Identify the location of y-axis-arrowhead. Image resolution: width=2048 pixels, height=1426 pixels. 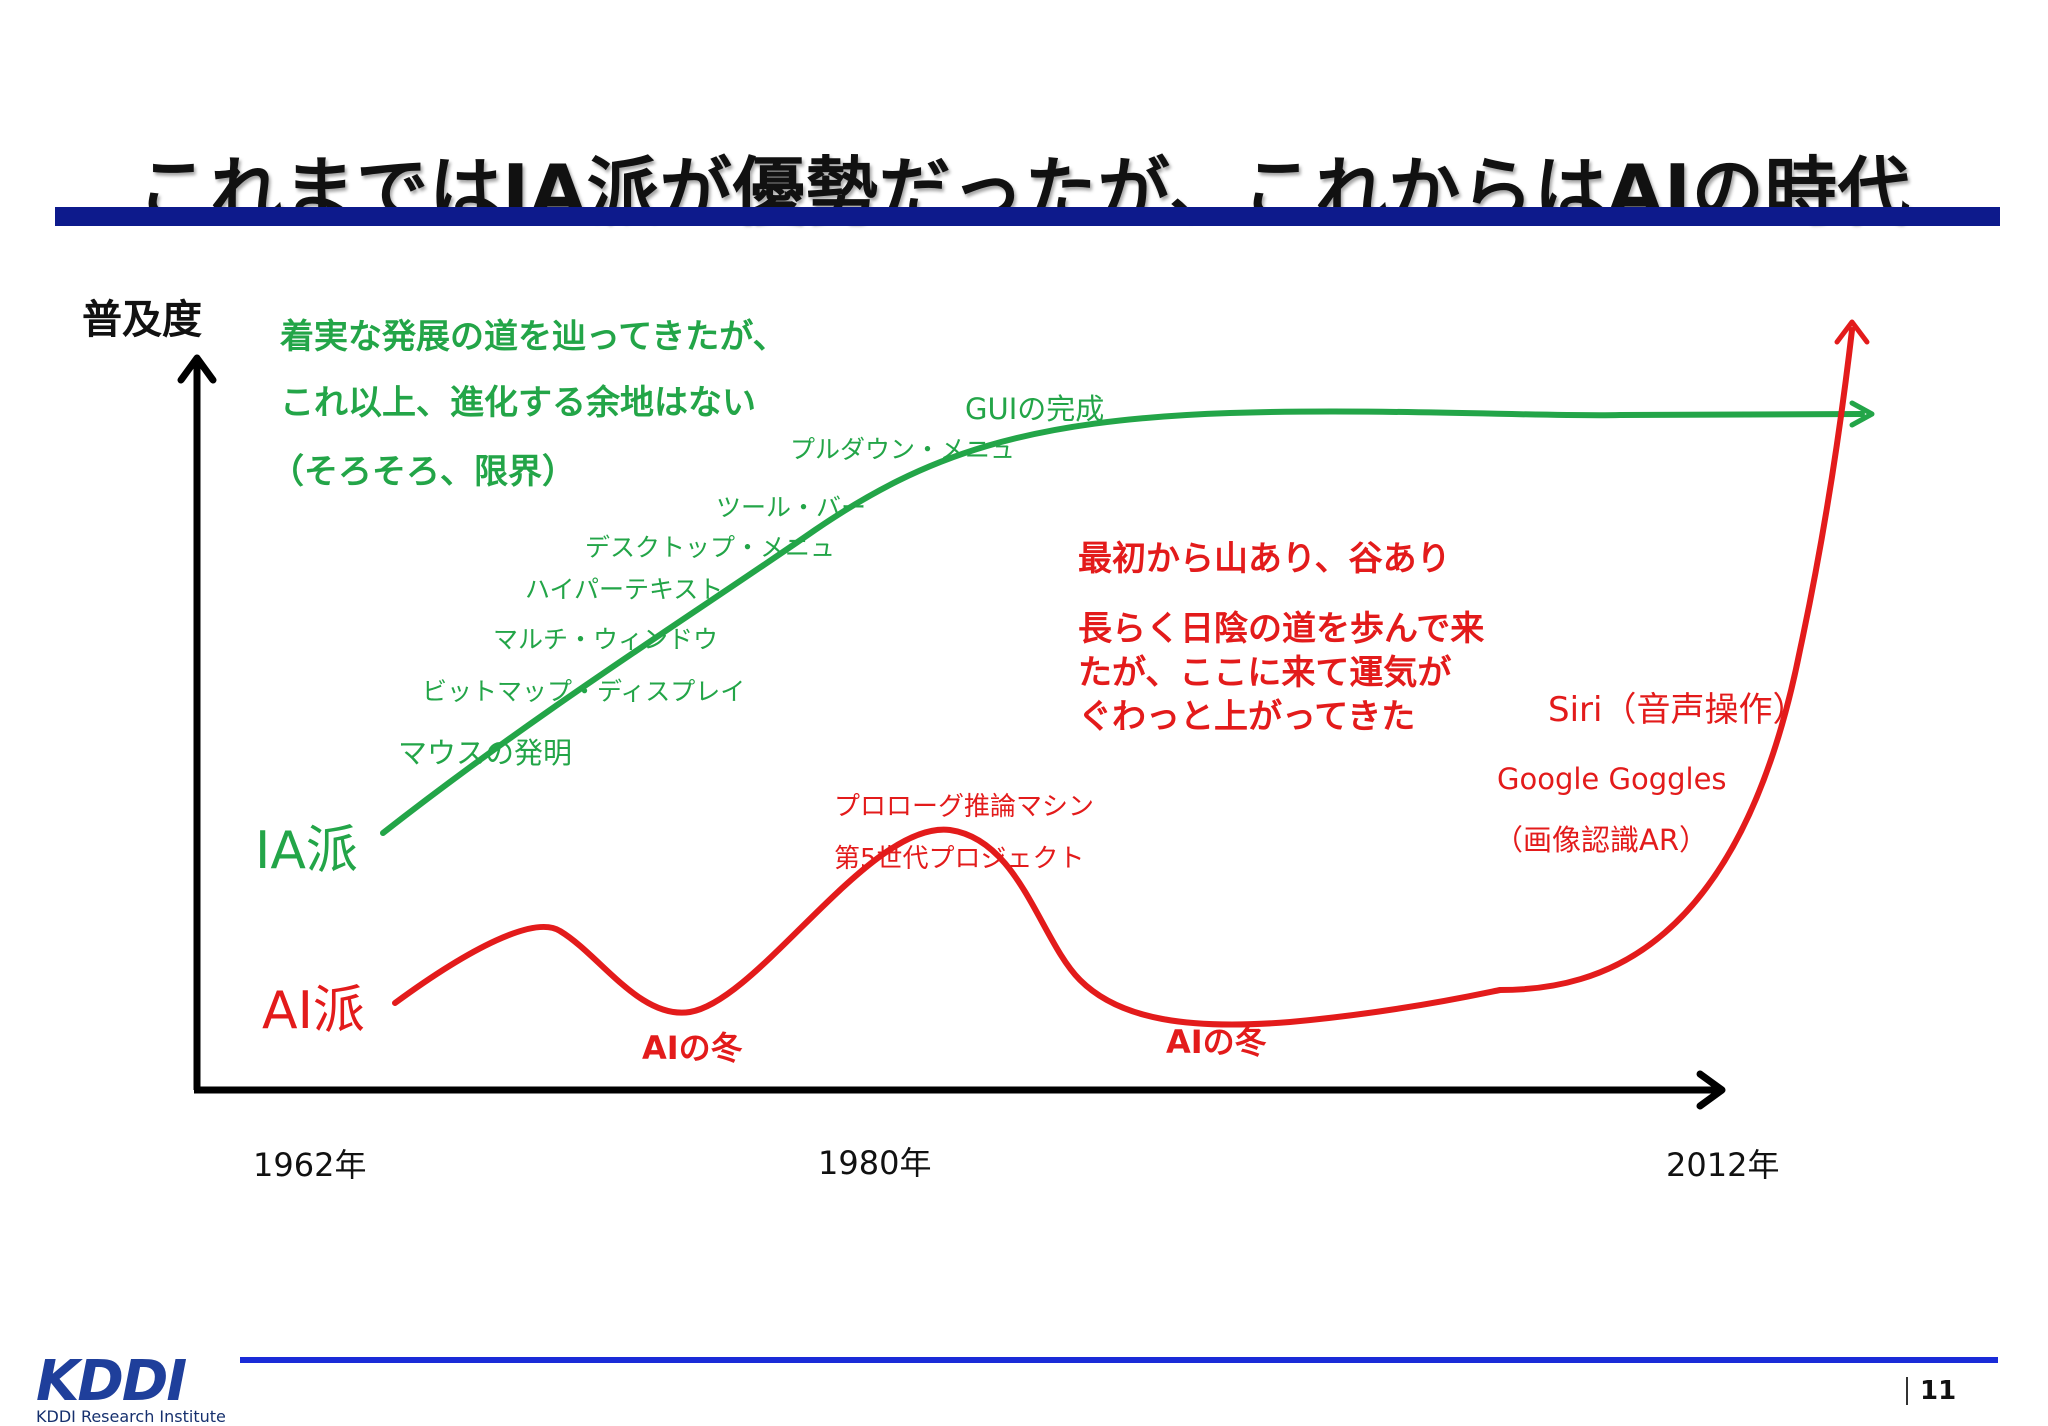
(197, 369).